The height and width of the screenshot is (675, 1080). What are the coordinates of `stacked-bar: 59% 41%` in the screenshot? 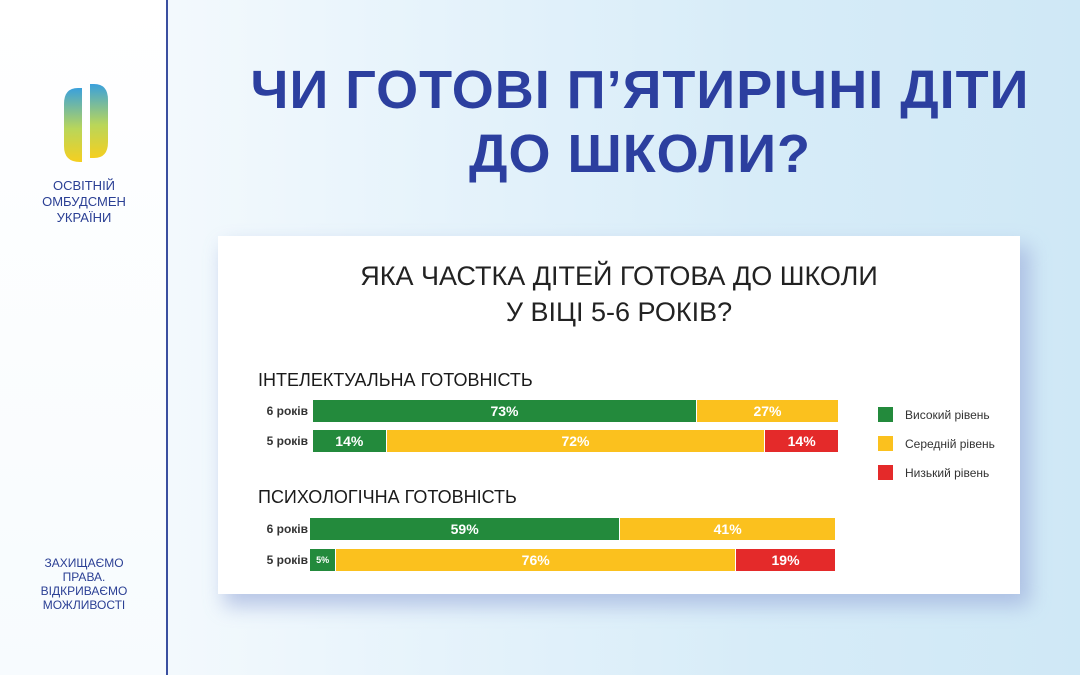 It's located at (573, 529).